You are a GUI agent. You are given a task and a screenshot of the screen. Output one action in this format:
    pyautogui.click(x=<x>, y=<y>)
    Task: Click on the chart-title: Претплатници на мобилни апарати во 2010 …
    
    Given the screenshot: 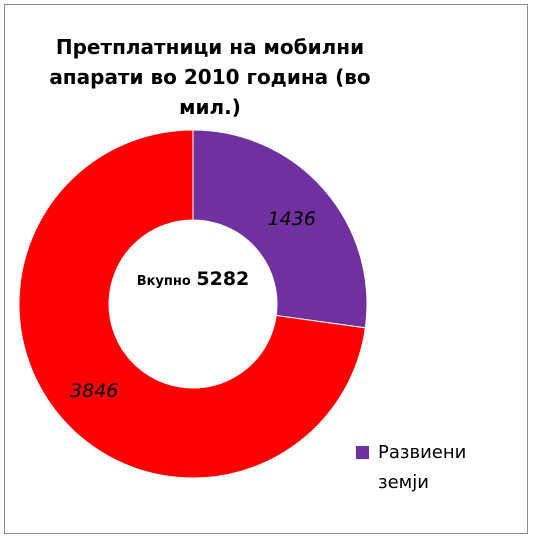 What is the action you would take?
    pyautogui.click(x=210, y=77)
    